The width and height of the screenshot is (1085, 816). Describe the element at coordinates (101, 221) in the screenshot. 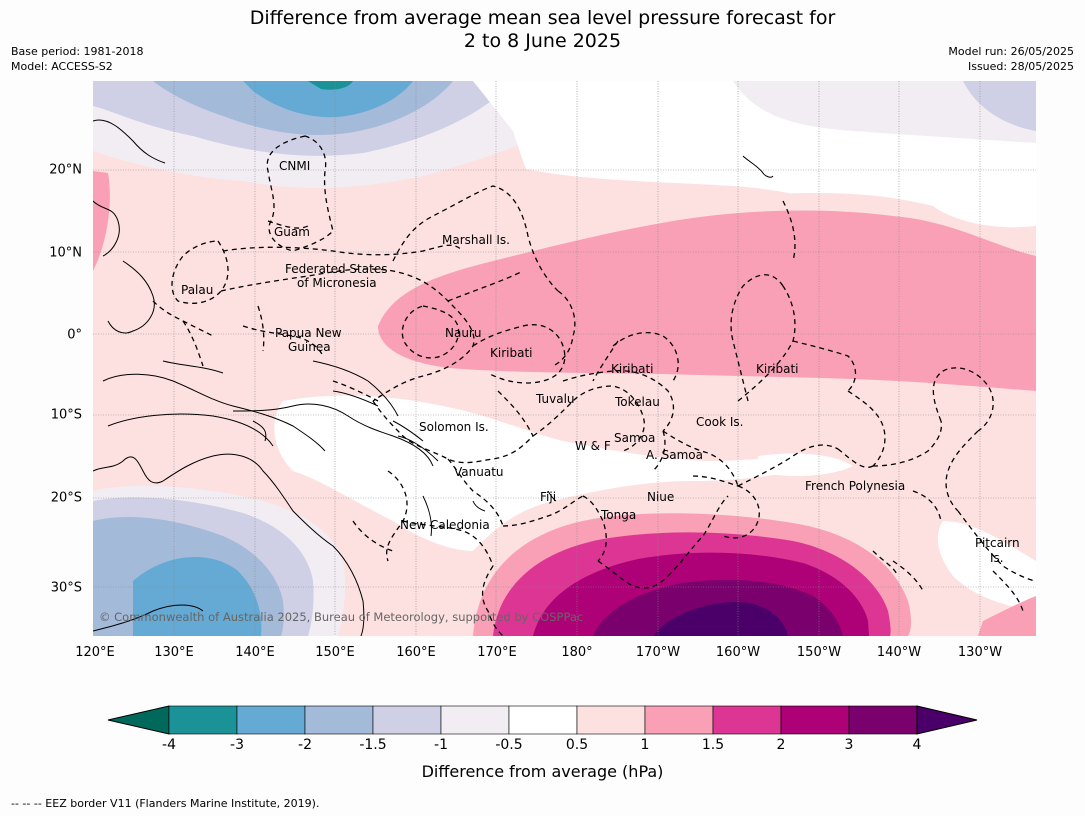

I see `anomaly-pos-west` at that location.